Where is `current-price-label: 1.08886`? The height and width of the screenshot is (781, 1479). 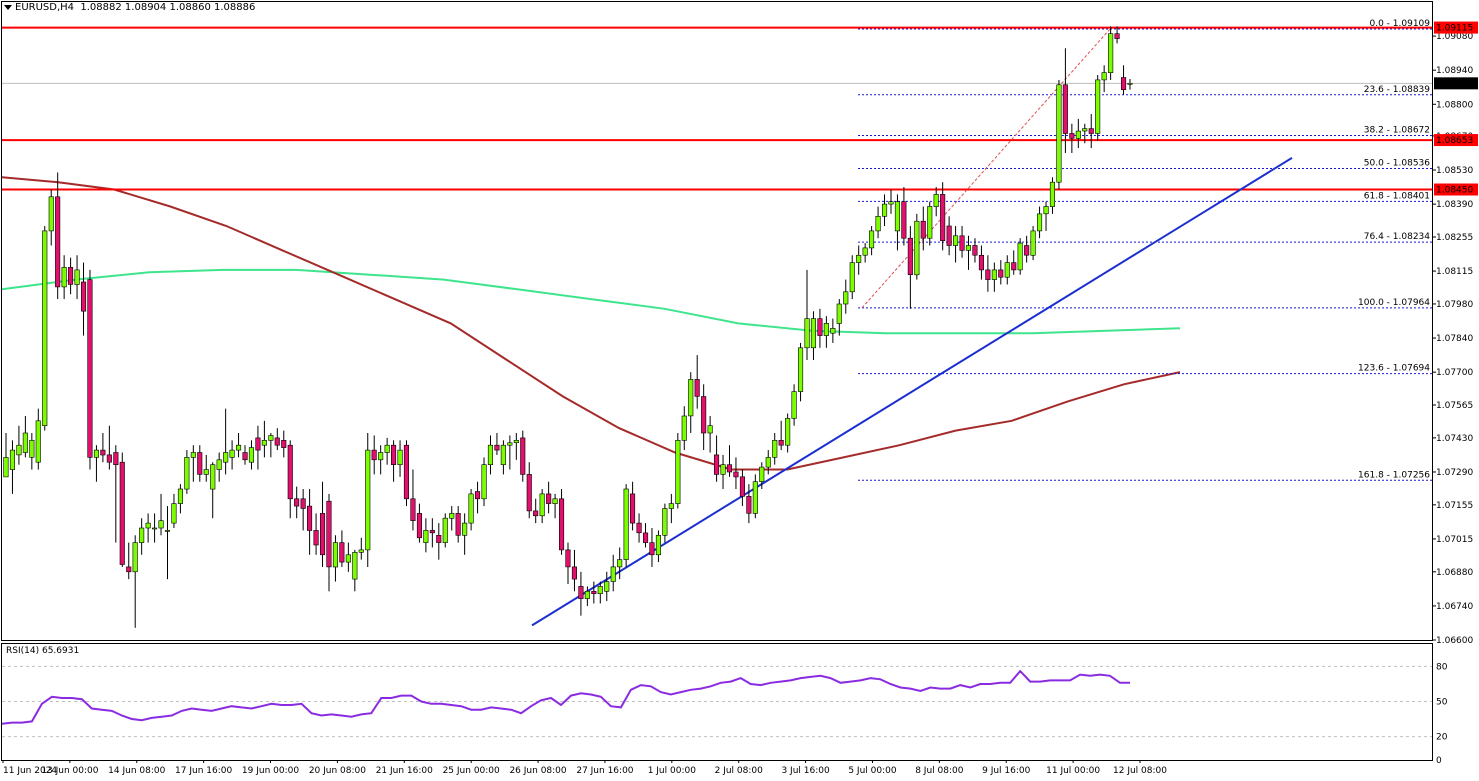 current-price-label: 1.08886 is located at coordinates (1454, 84).